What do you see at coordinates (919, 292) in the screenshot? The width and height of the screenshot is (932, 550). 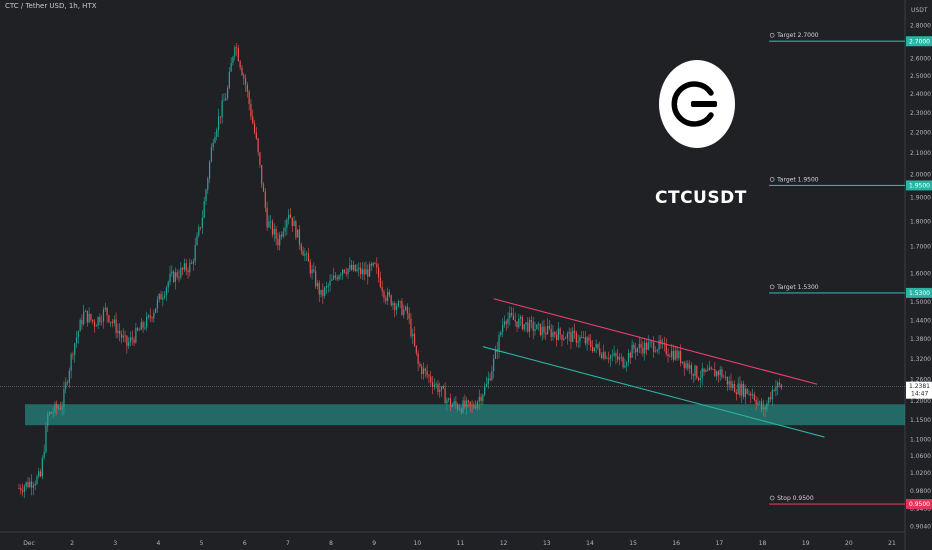 I see `target-price-badge` at bounding box center [919, 292].